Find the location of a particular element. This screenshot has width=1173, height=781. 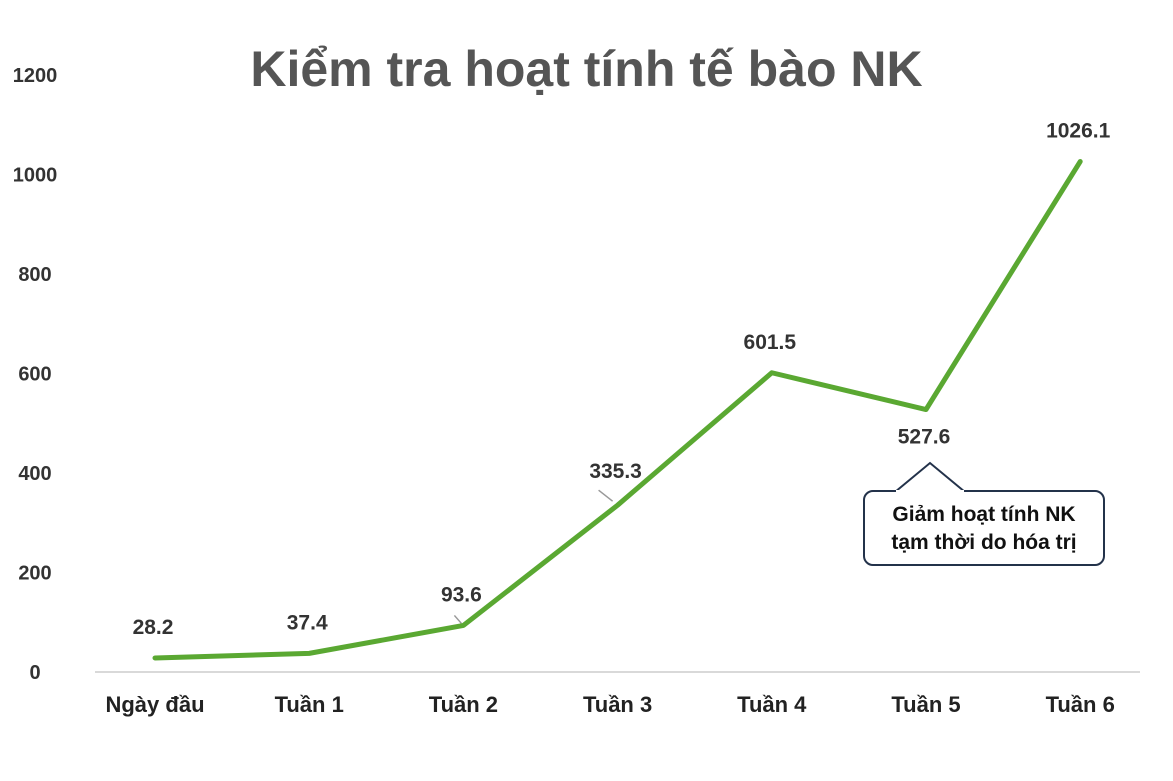

annotation-line-2: tạm thời do hóa trị is located at coordinates (984, 542).